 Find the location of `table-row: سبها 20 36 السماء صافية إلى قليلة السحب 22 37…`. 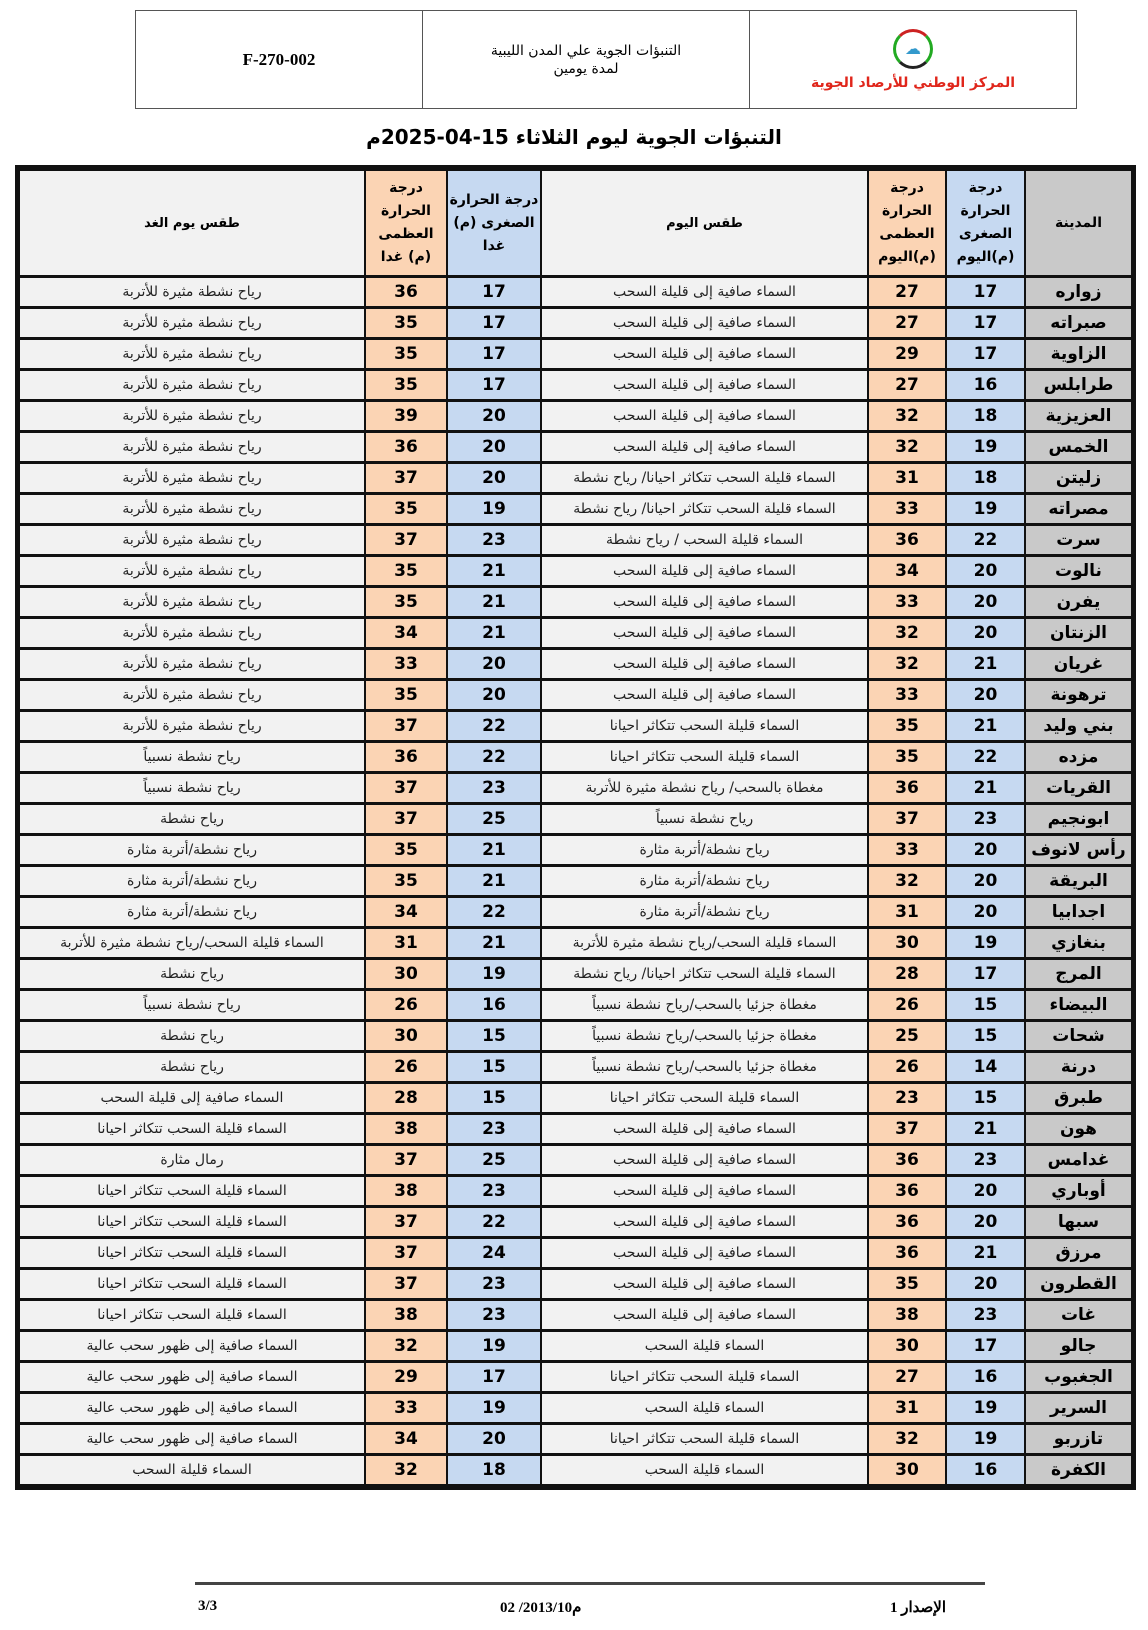

table-row: سبها 20 36 السماء صافية إلى قليلة السحب 22 37… is located at coordinates (575, 1222).